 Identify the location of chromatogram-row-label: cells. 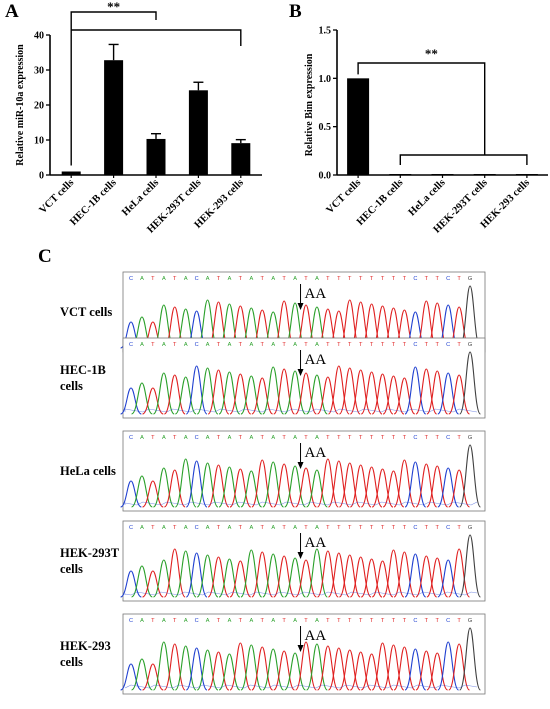
(71, 662).